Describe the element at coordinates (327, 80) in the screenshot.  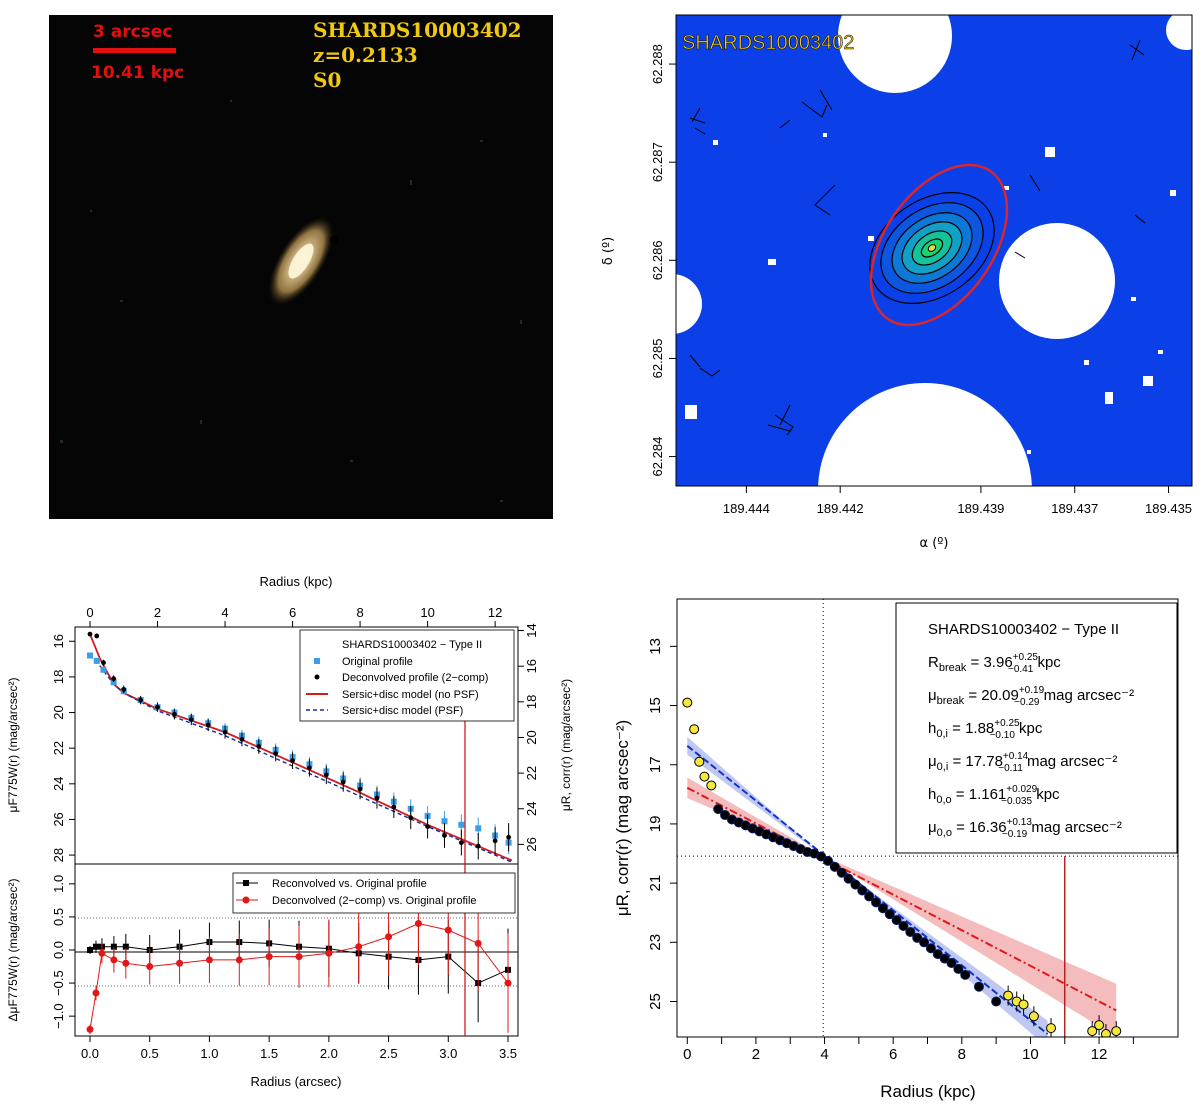
I see `morphology-label: S0` at that location.